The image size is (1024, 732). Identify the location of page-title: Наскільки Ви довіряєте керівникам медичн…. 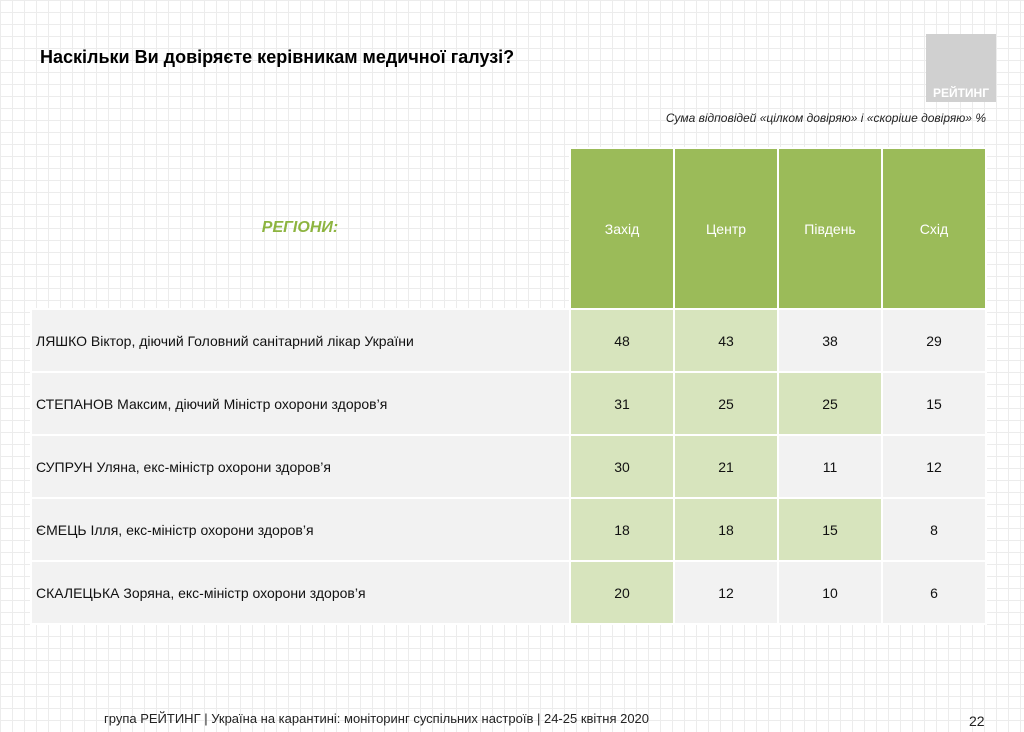
(277, 57).